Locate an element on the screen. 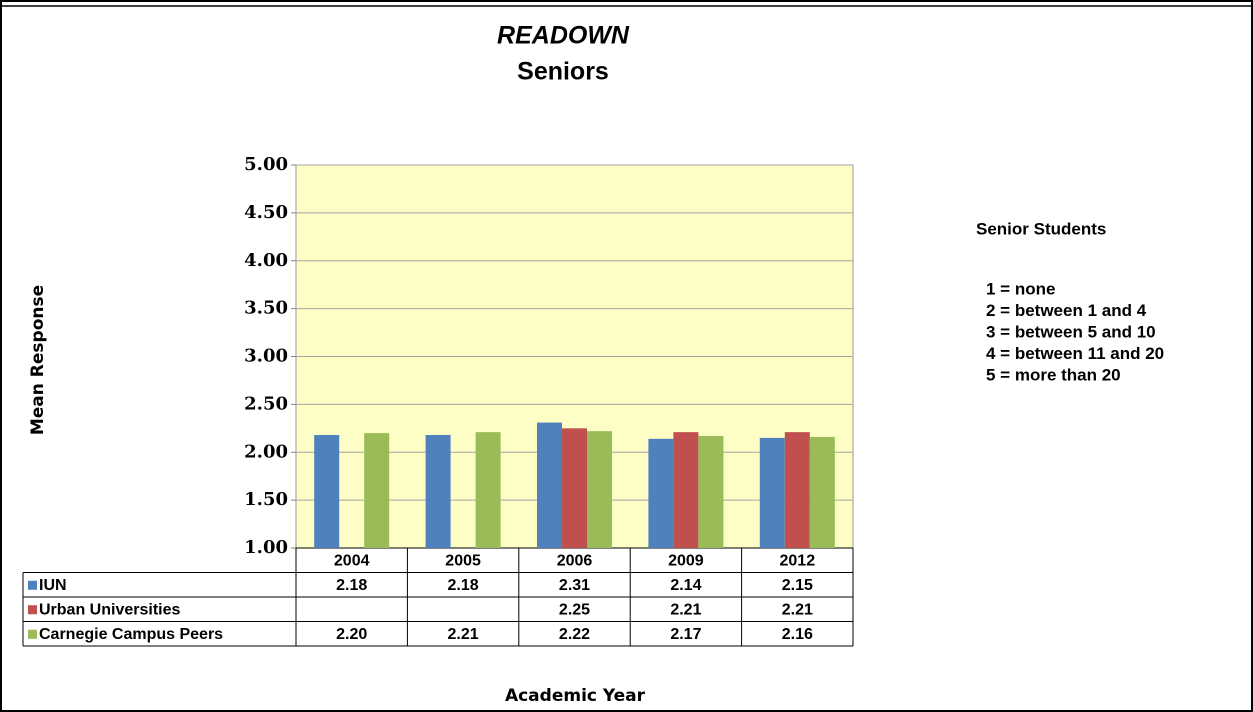 This screenshot has width=1253, height=712. table-value: 2.20 is located at coordinates (351, 634).